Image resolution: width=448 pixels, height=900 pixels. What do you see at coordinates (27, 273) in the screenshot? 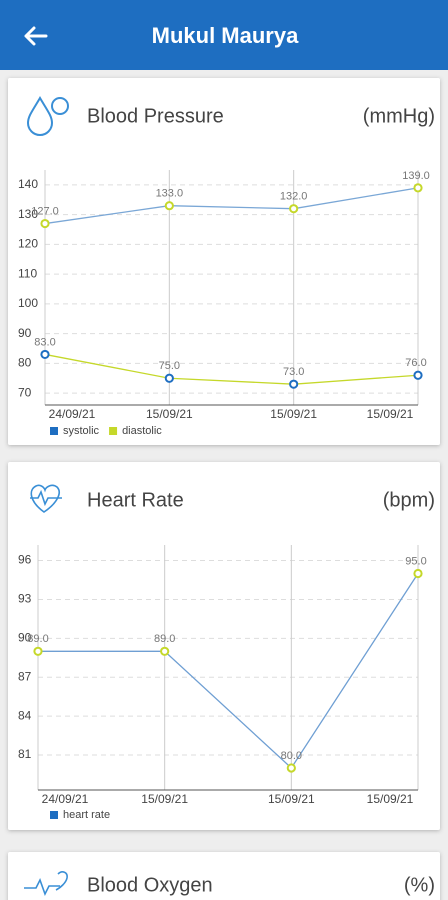
I see `y-tick-label: 110` at bounding box center [27, 273].